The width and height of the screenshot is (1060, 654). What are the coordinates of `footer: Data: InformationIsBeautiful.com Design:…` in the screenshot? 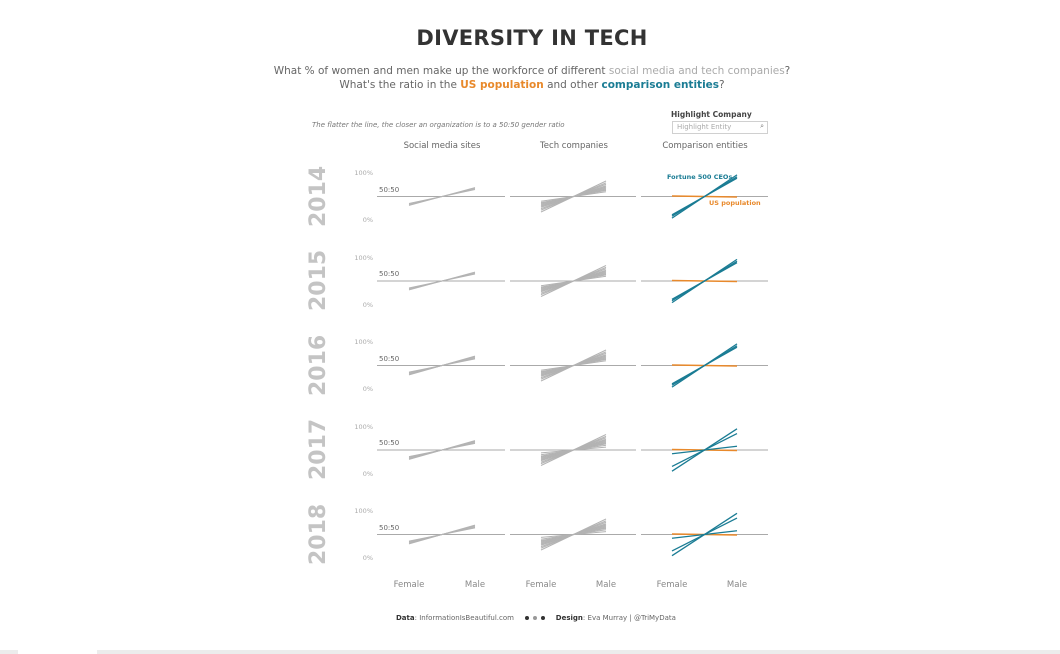 It's located at (536, 618).